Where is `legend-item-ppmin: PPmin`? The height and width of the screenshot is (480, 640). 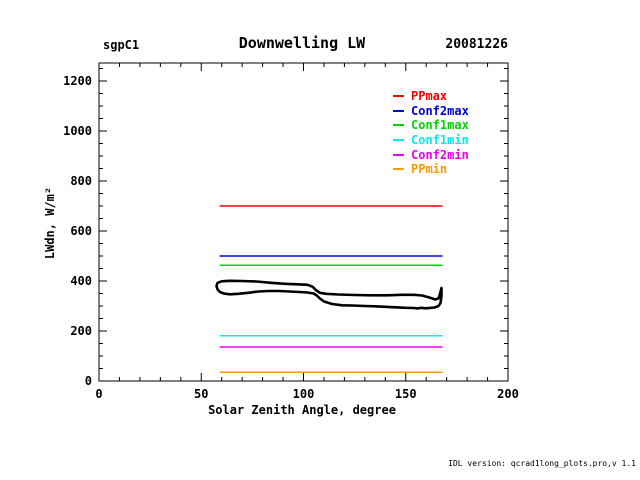
legend-item-ppmin: PPmin is located at coordinates (431, 169).